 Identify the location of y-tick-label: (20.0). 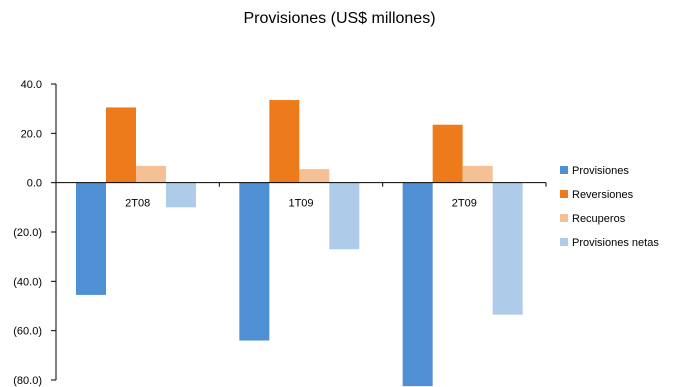
(27, 233).